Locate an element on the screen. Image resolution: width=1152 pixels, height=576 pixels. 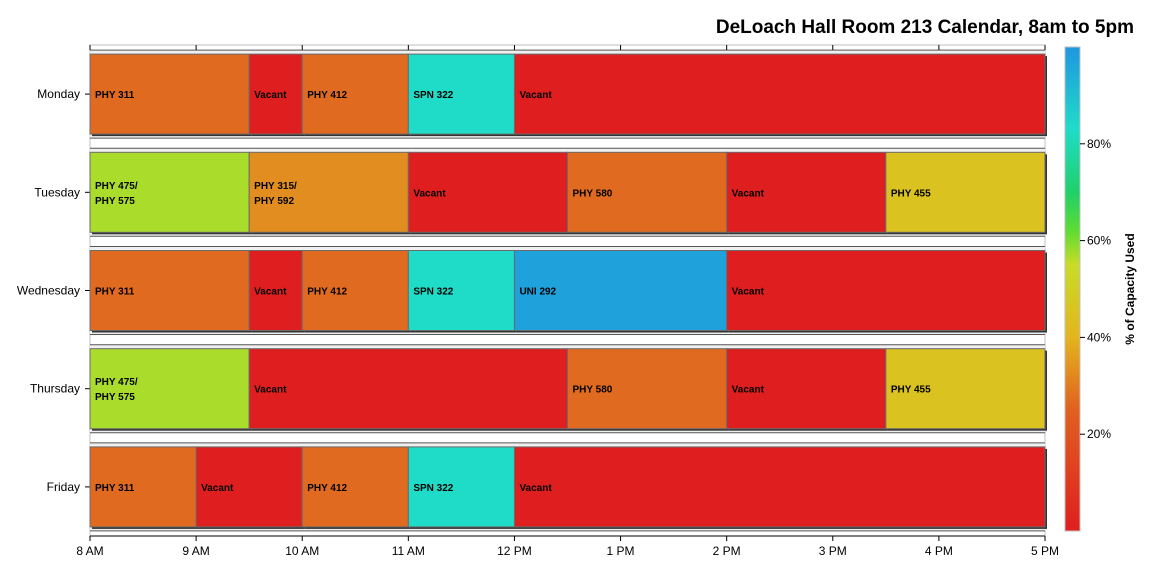
day-axis: Monday Tuesday Wednesday Thursday Friday is located at coordinates (53, 290).